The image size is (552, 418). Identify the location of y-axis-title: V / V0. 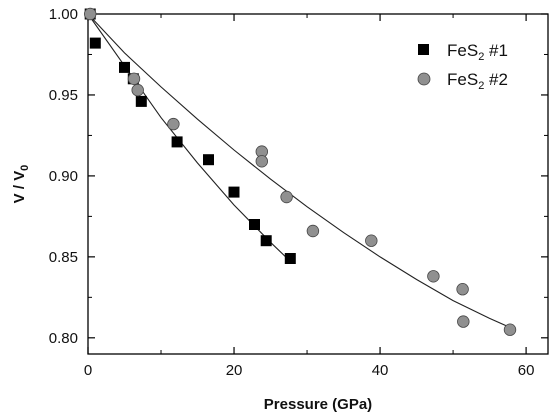
(21, 184).